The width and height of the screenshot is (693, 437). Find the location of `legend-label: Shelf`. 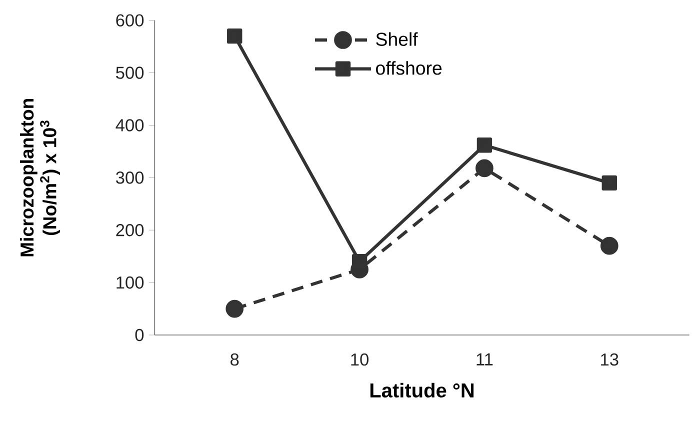

legend-label: Shelf is located at coordinates (397, 39).